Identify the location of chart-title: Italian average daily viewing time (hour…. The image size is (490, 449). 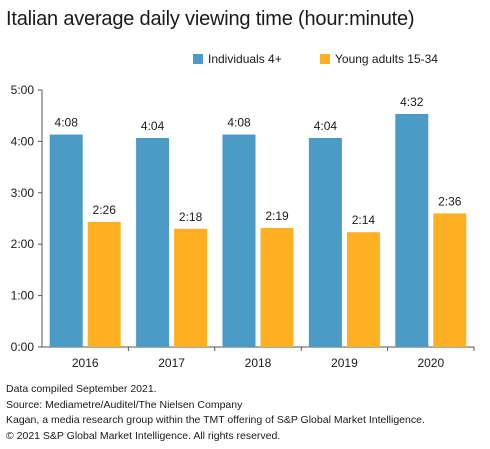
(210, 19).